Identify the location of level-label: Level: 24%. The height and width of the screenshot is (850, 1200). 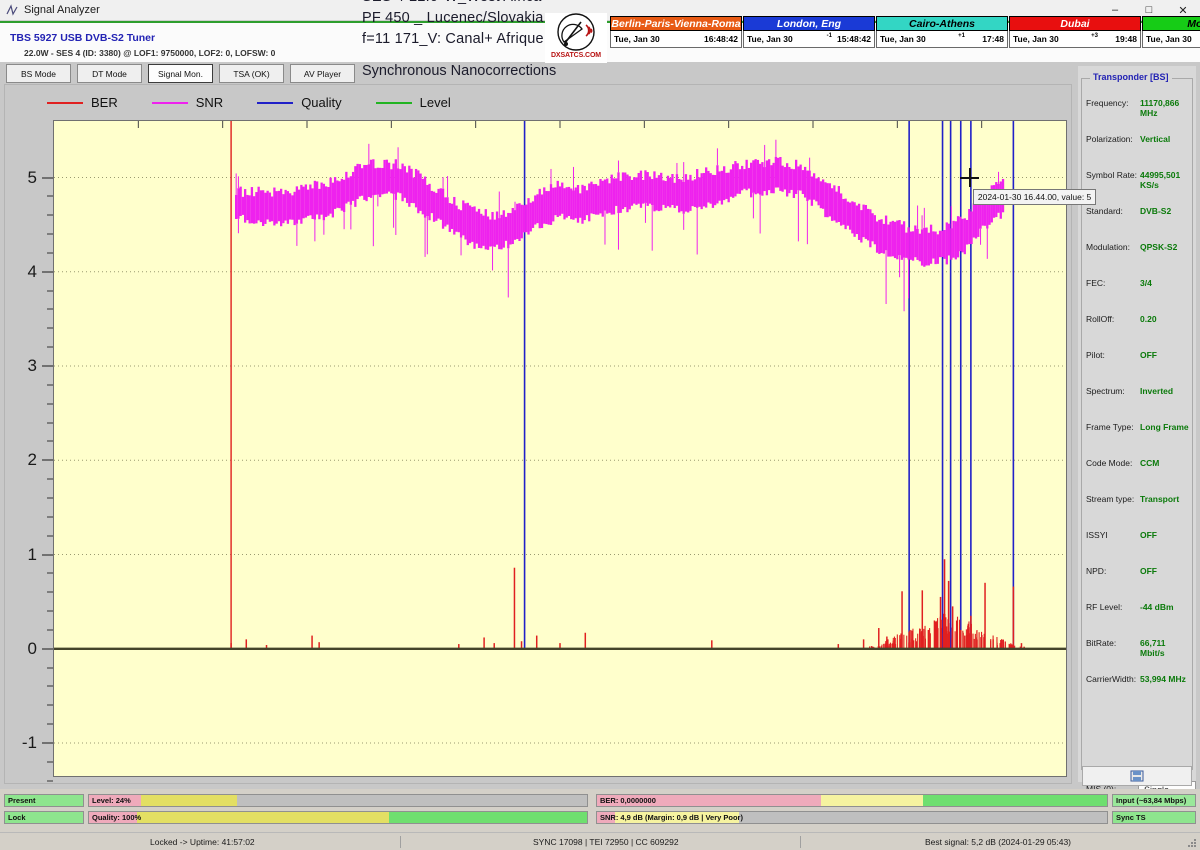
(111, 800).